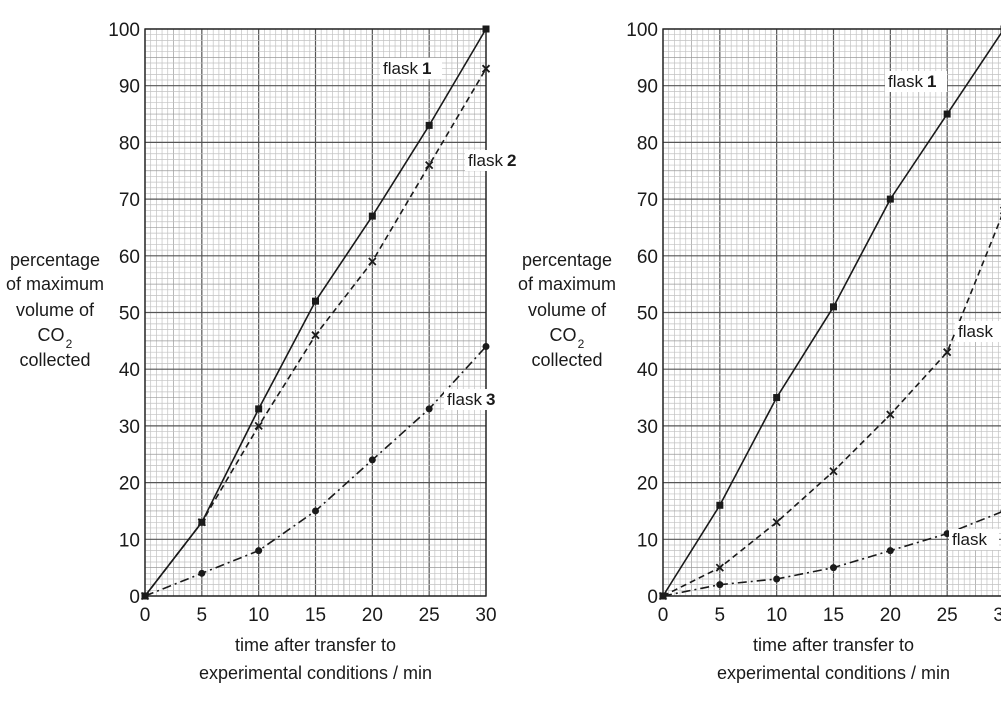  I want to click on series-label: flask 2, so click(492, 160).